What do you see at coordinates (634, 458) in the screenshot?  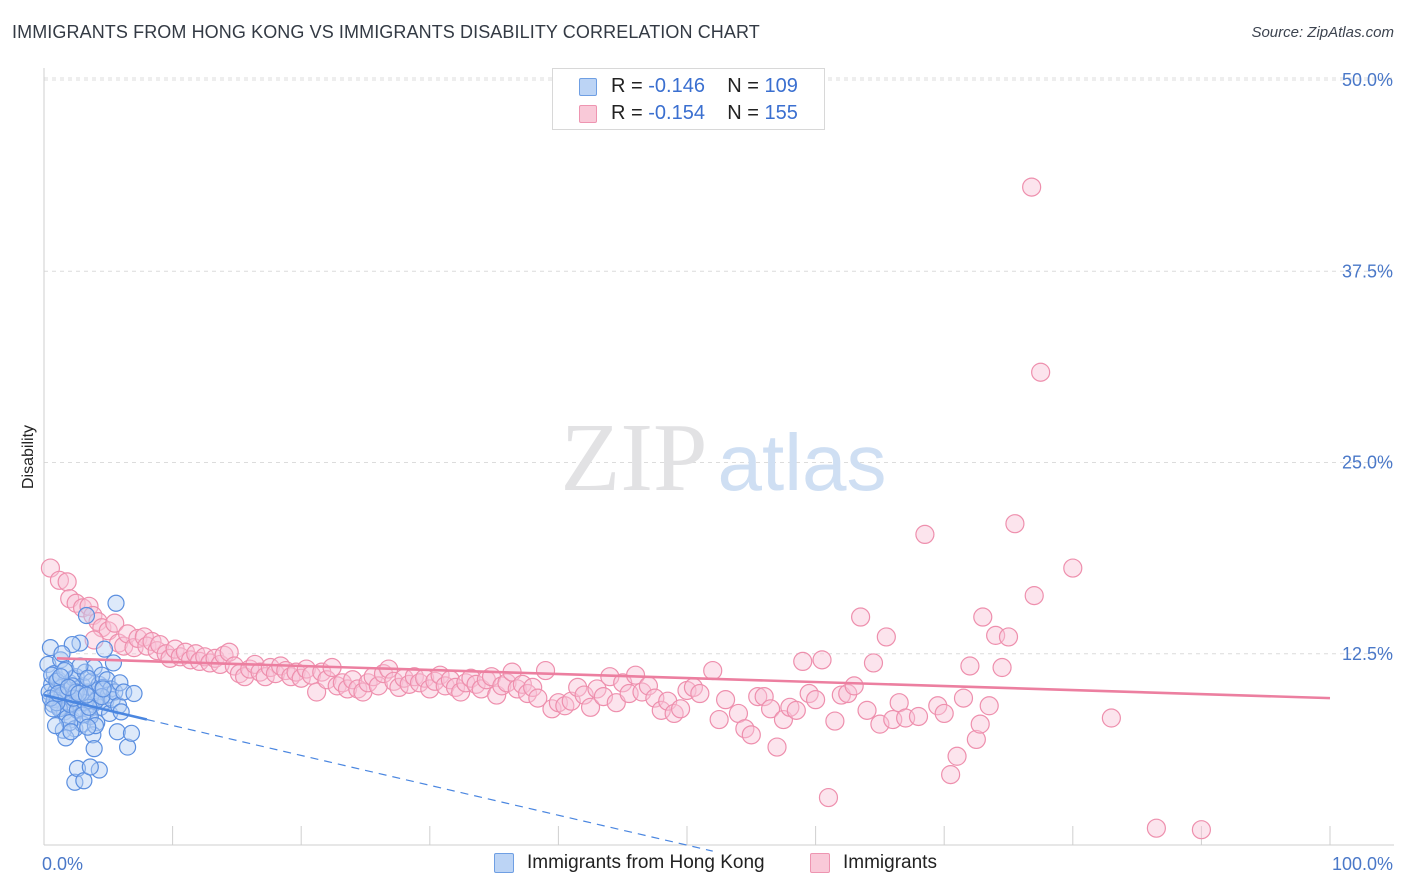 I see `watermark-zip: ZIP` at bounding box center [634, 458].